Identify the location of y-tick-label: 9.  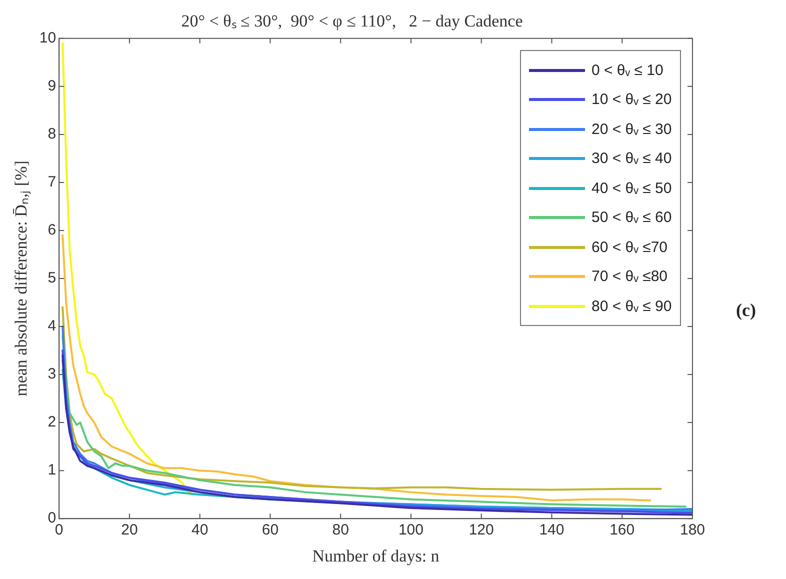
(52, 86).